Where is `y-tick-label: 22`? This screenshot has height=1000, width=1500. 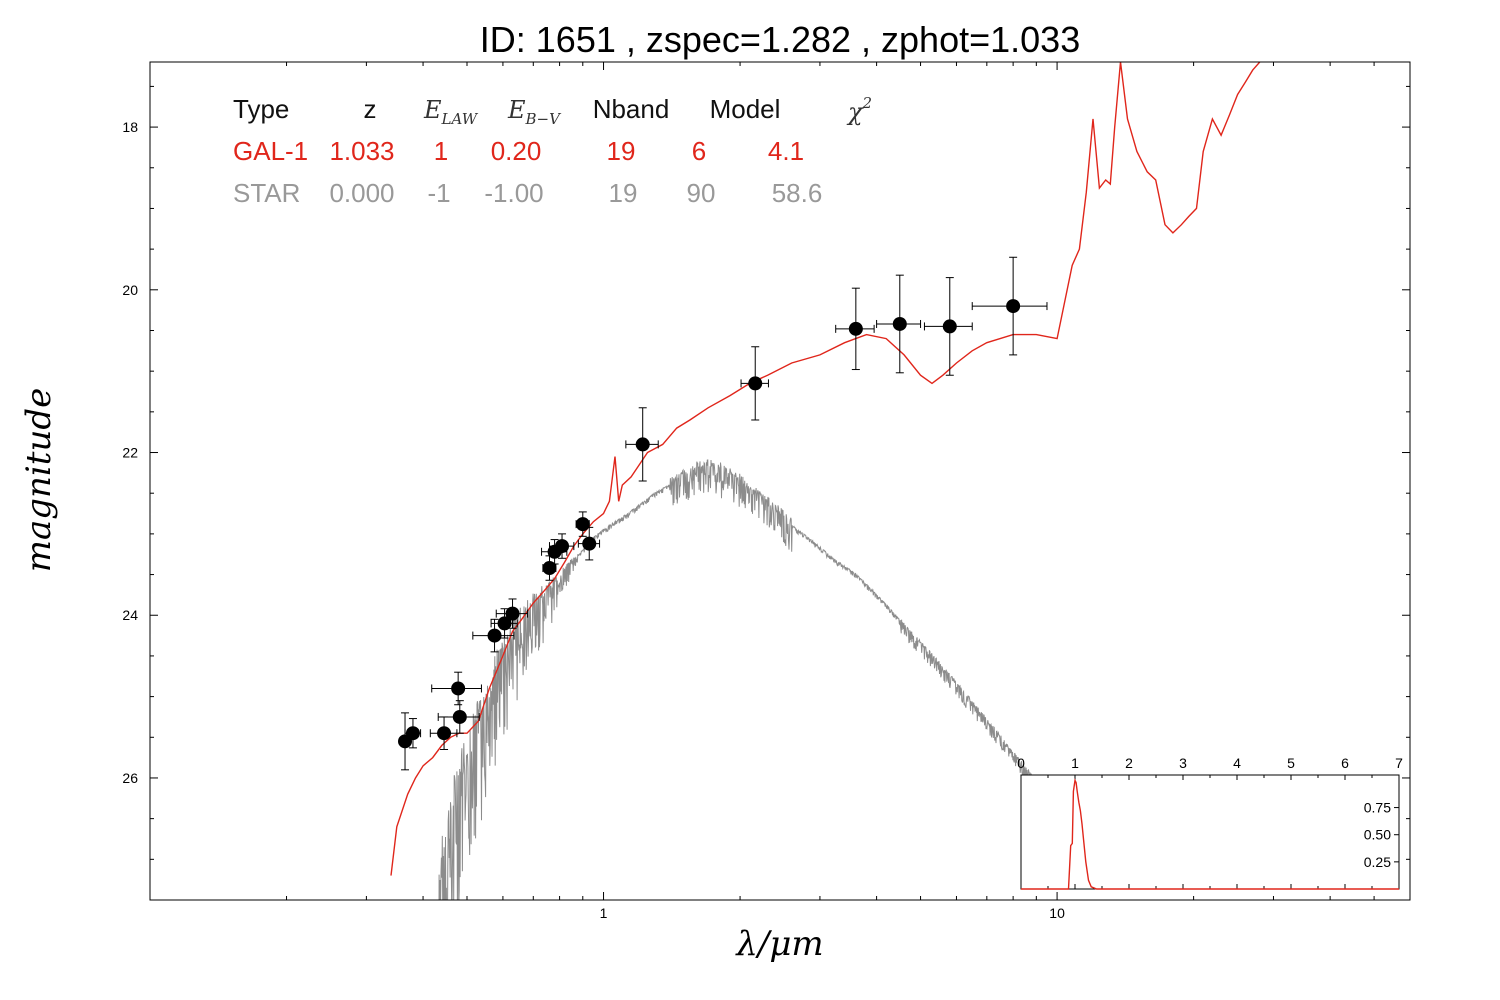 y-tick-label: 22 is located at coordinates (130, 453).